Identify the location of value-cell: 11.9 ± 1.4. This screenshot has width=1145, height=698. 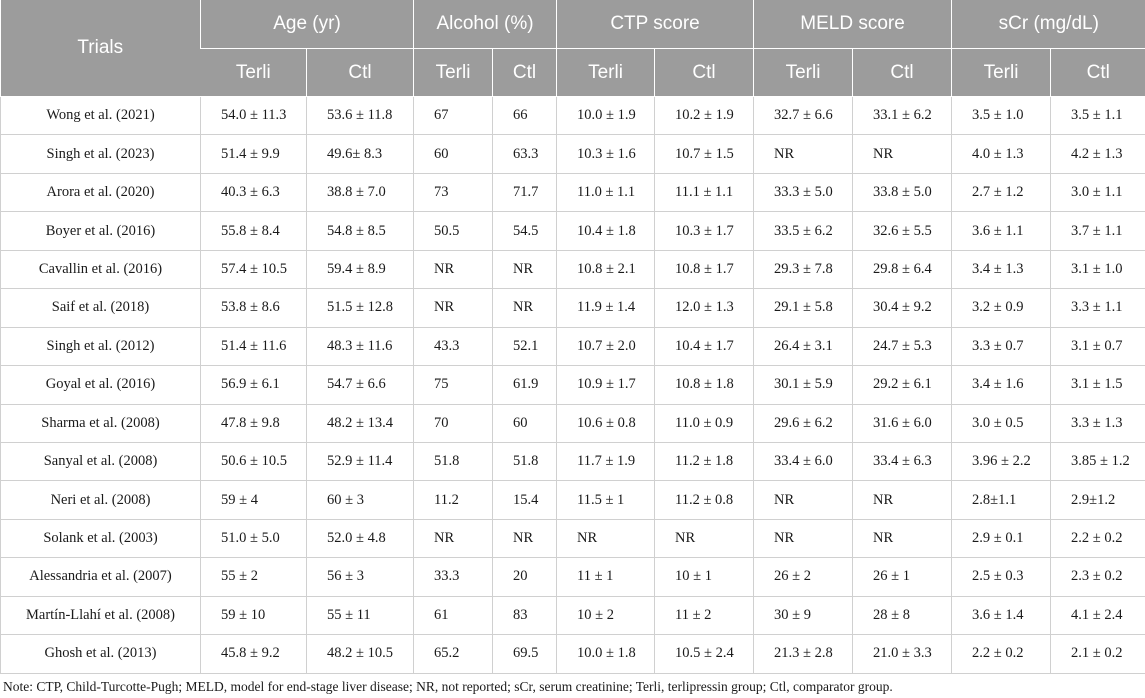
(606, 308).